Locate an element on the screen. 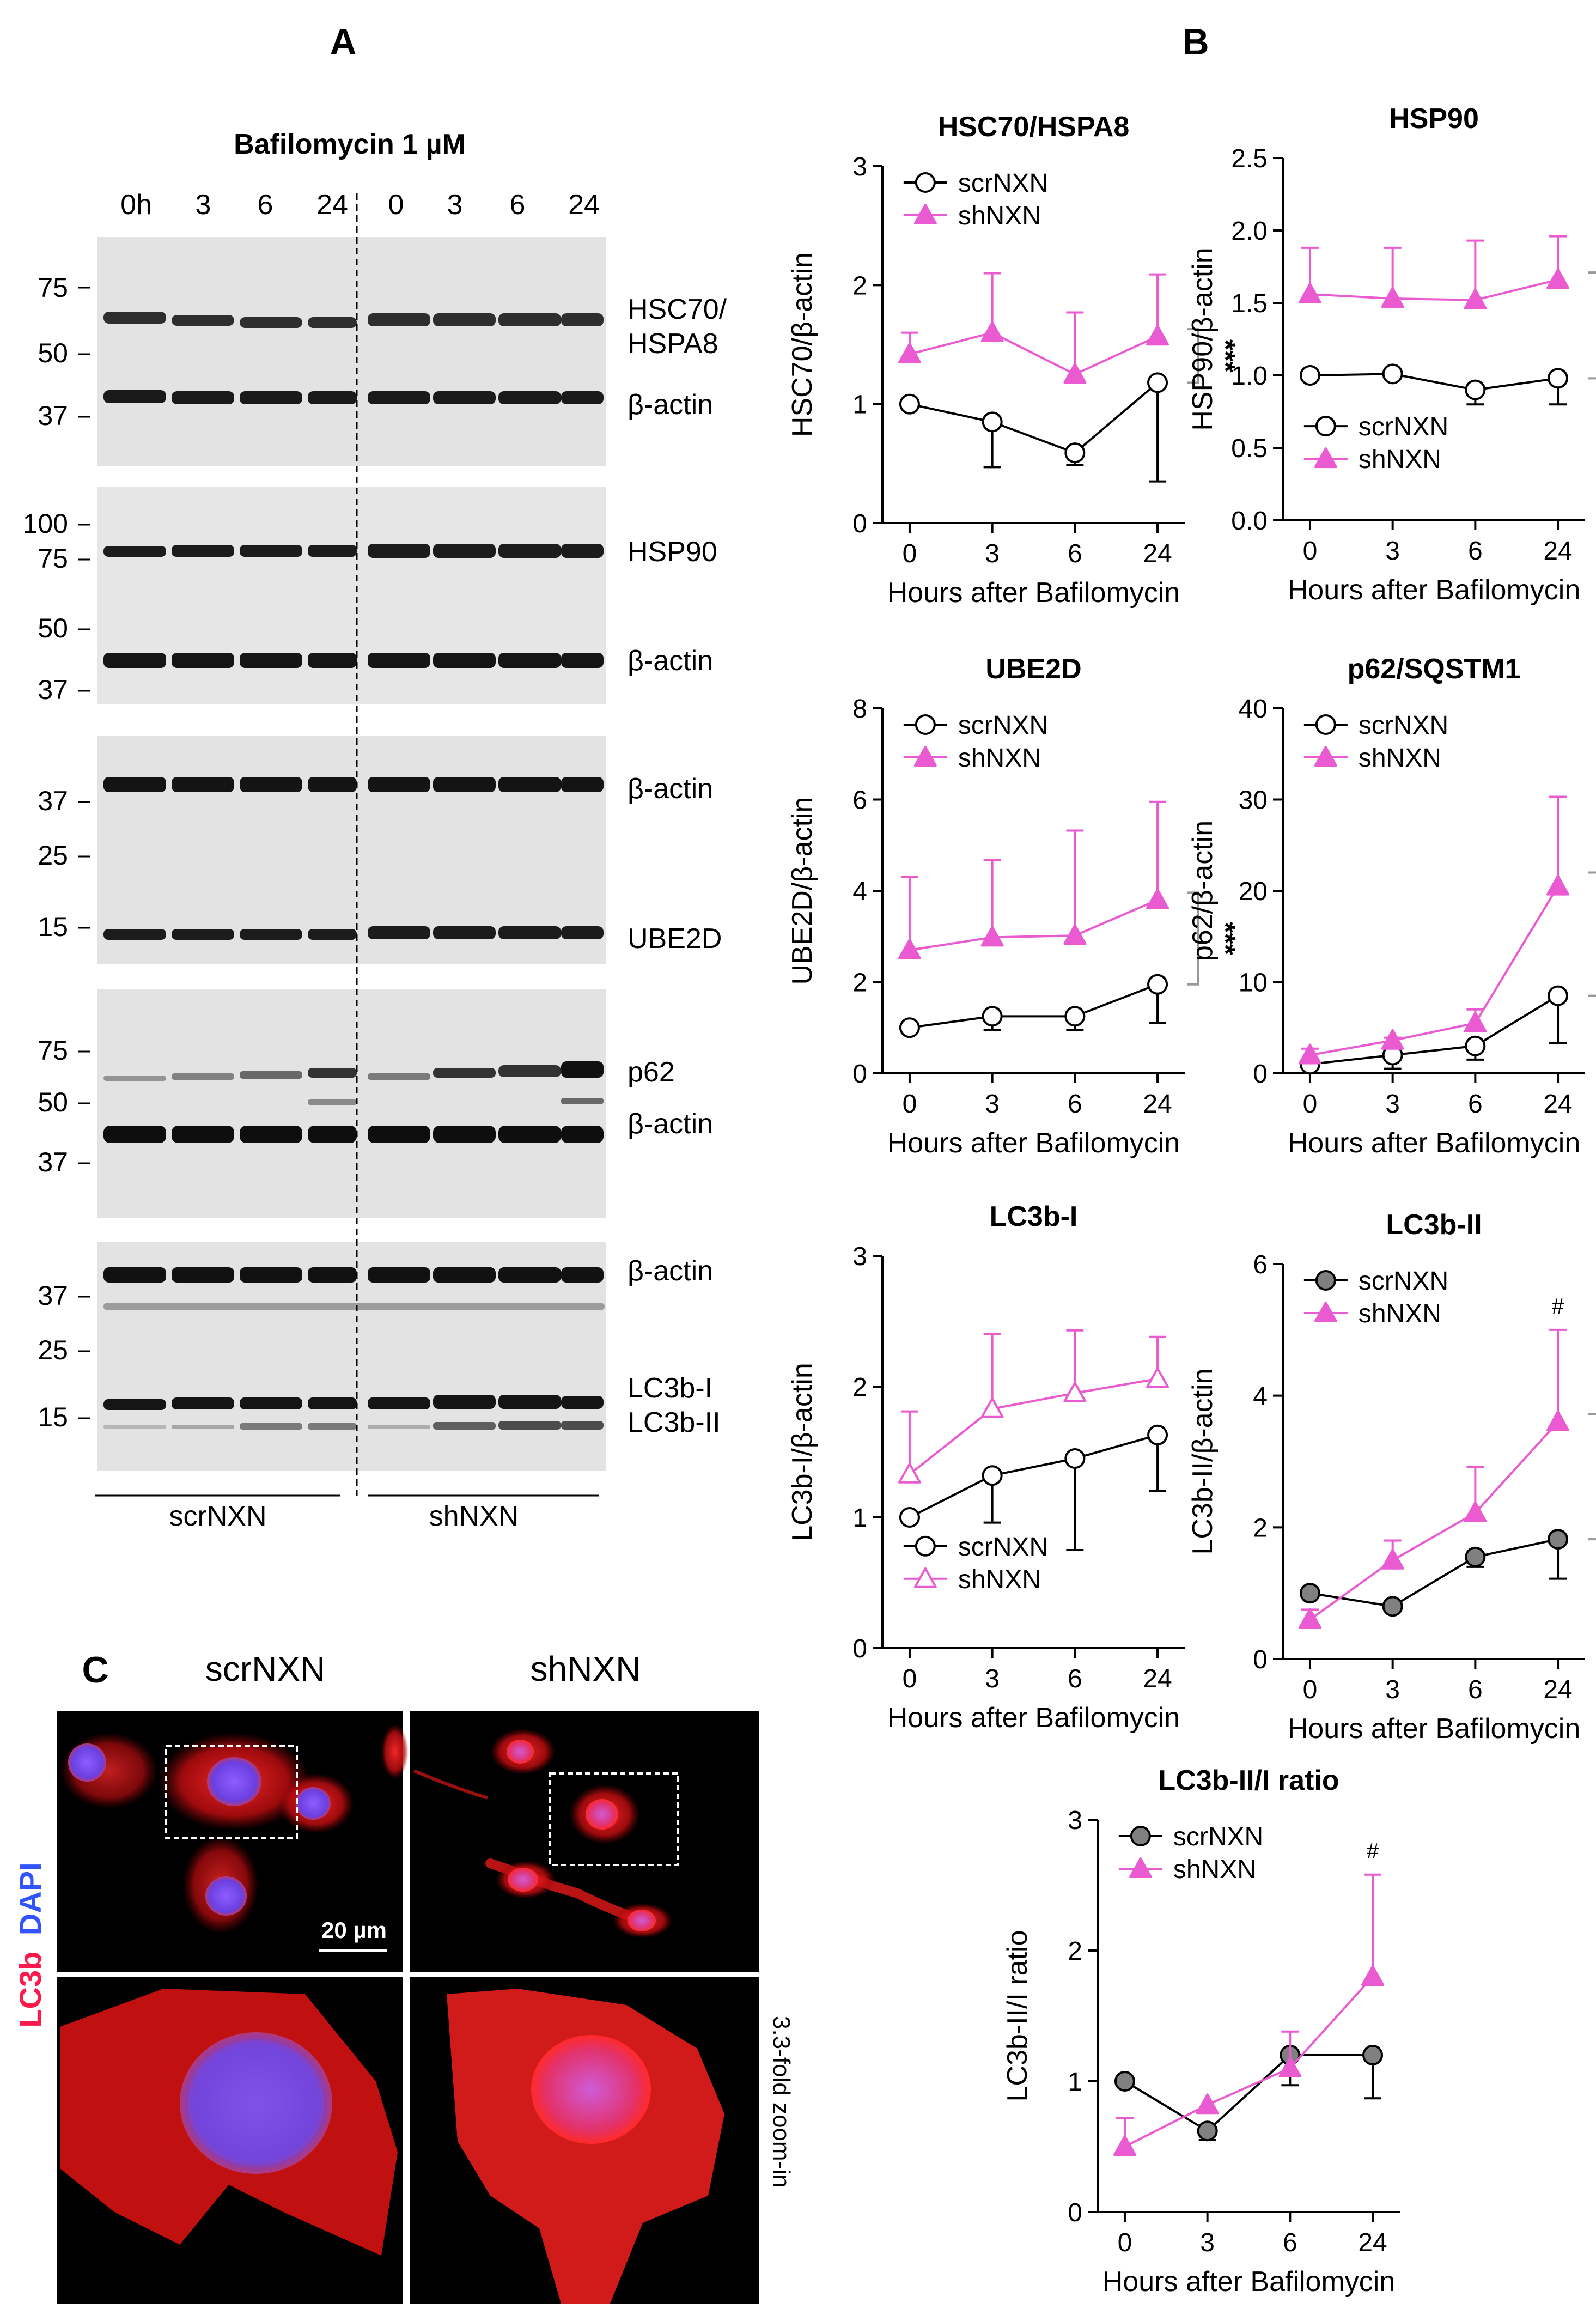 This screenshot has width=1596, height=2315. lane-labels: 0h 3 6 24 0 3 6 24 is located at coordinates (360, 205).